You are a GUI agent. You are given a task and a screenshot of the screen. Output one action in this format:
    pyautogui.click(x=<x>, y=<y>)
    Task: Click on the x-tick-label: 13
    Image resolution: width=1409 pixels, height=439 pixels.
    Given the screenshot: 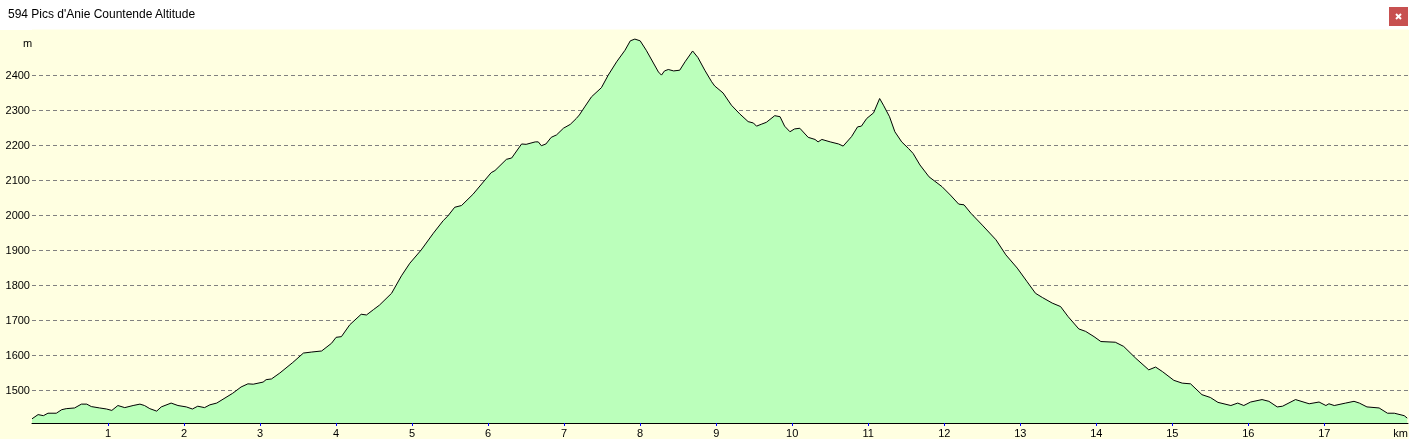 What is the action you would take?
    pyautogui.click(x=1020, y=432)
    